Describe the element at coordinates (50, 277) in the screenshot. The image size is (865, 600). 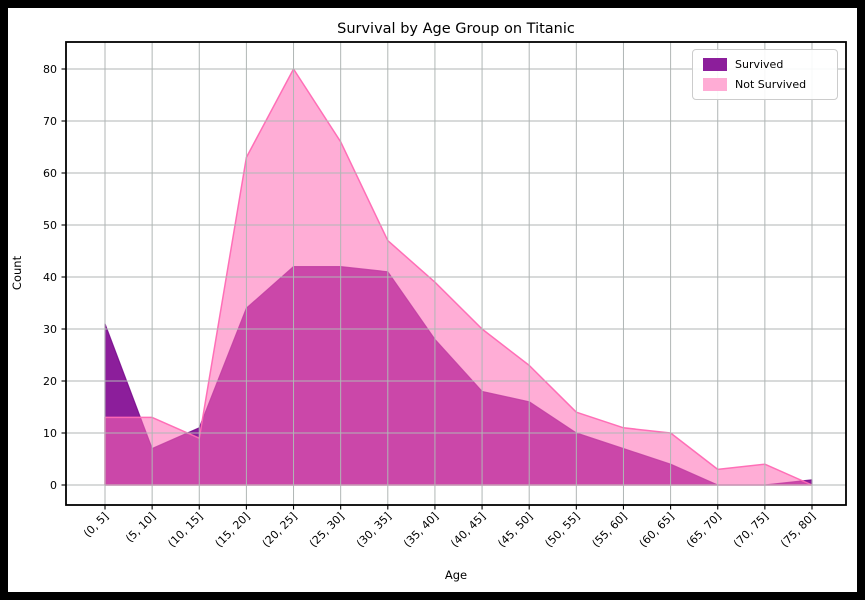
I see `y-tick-label: 40` at that location.